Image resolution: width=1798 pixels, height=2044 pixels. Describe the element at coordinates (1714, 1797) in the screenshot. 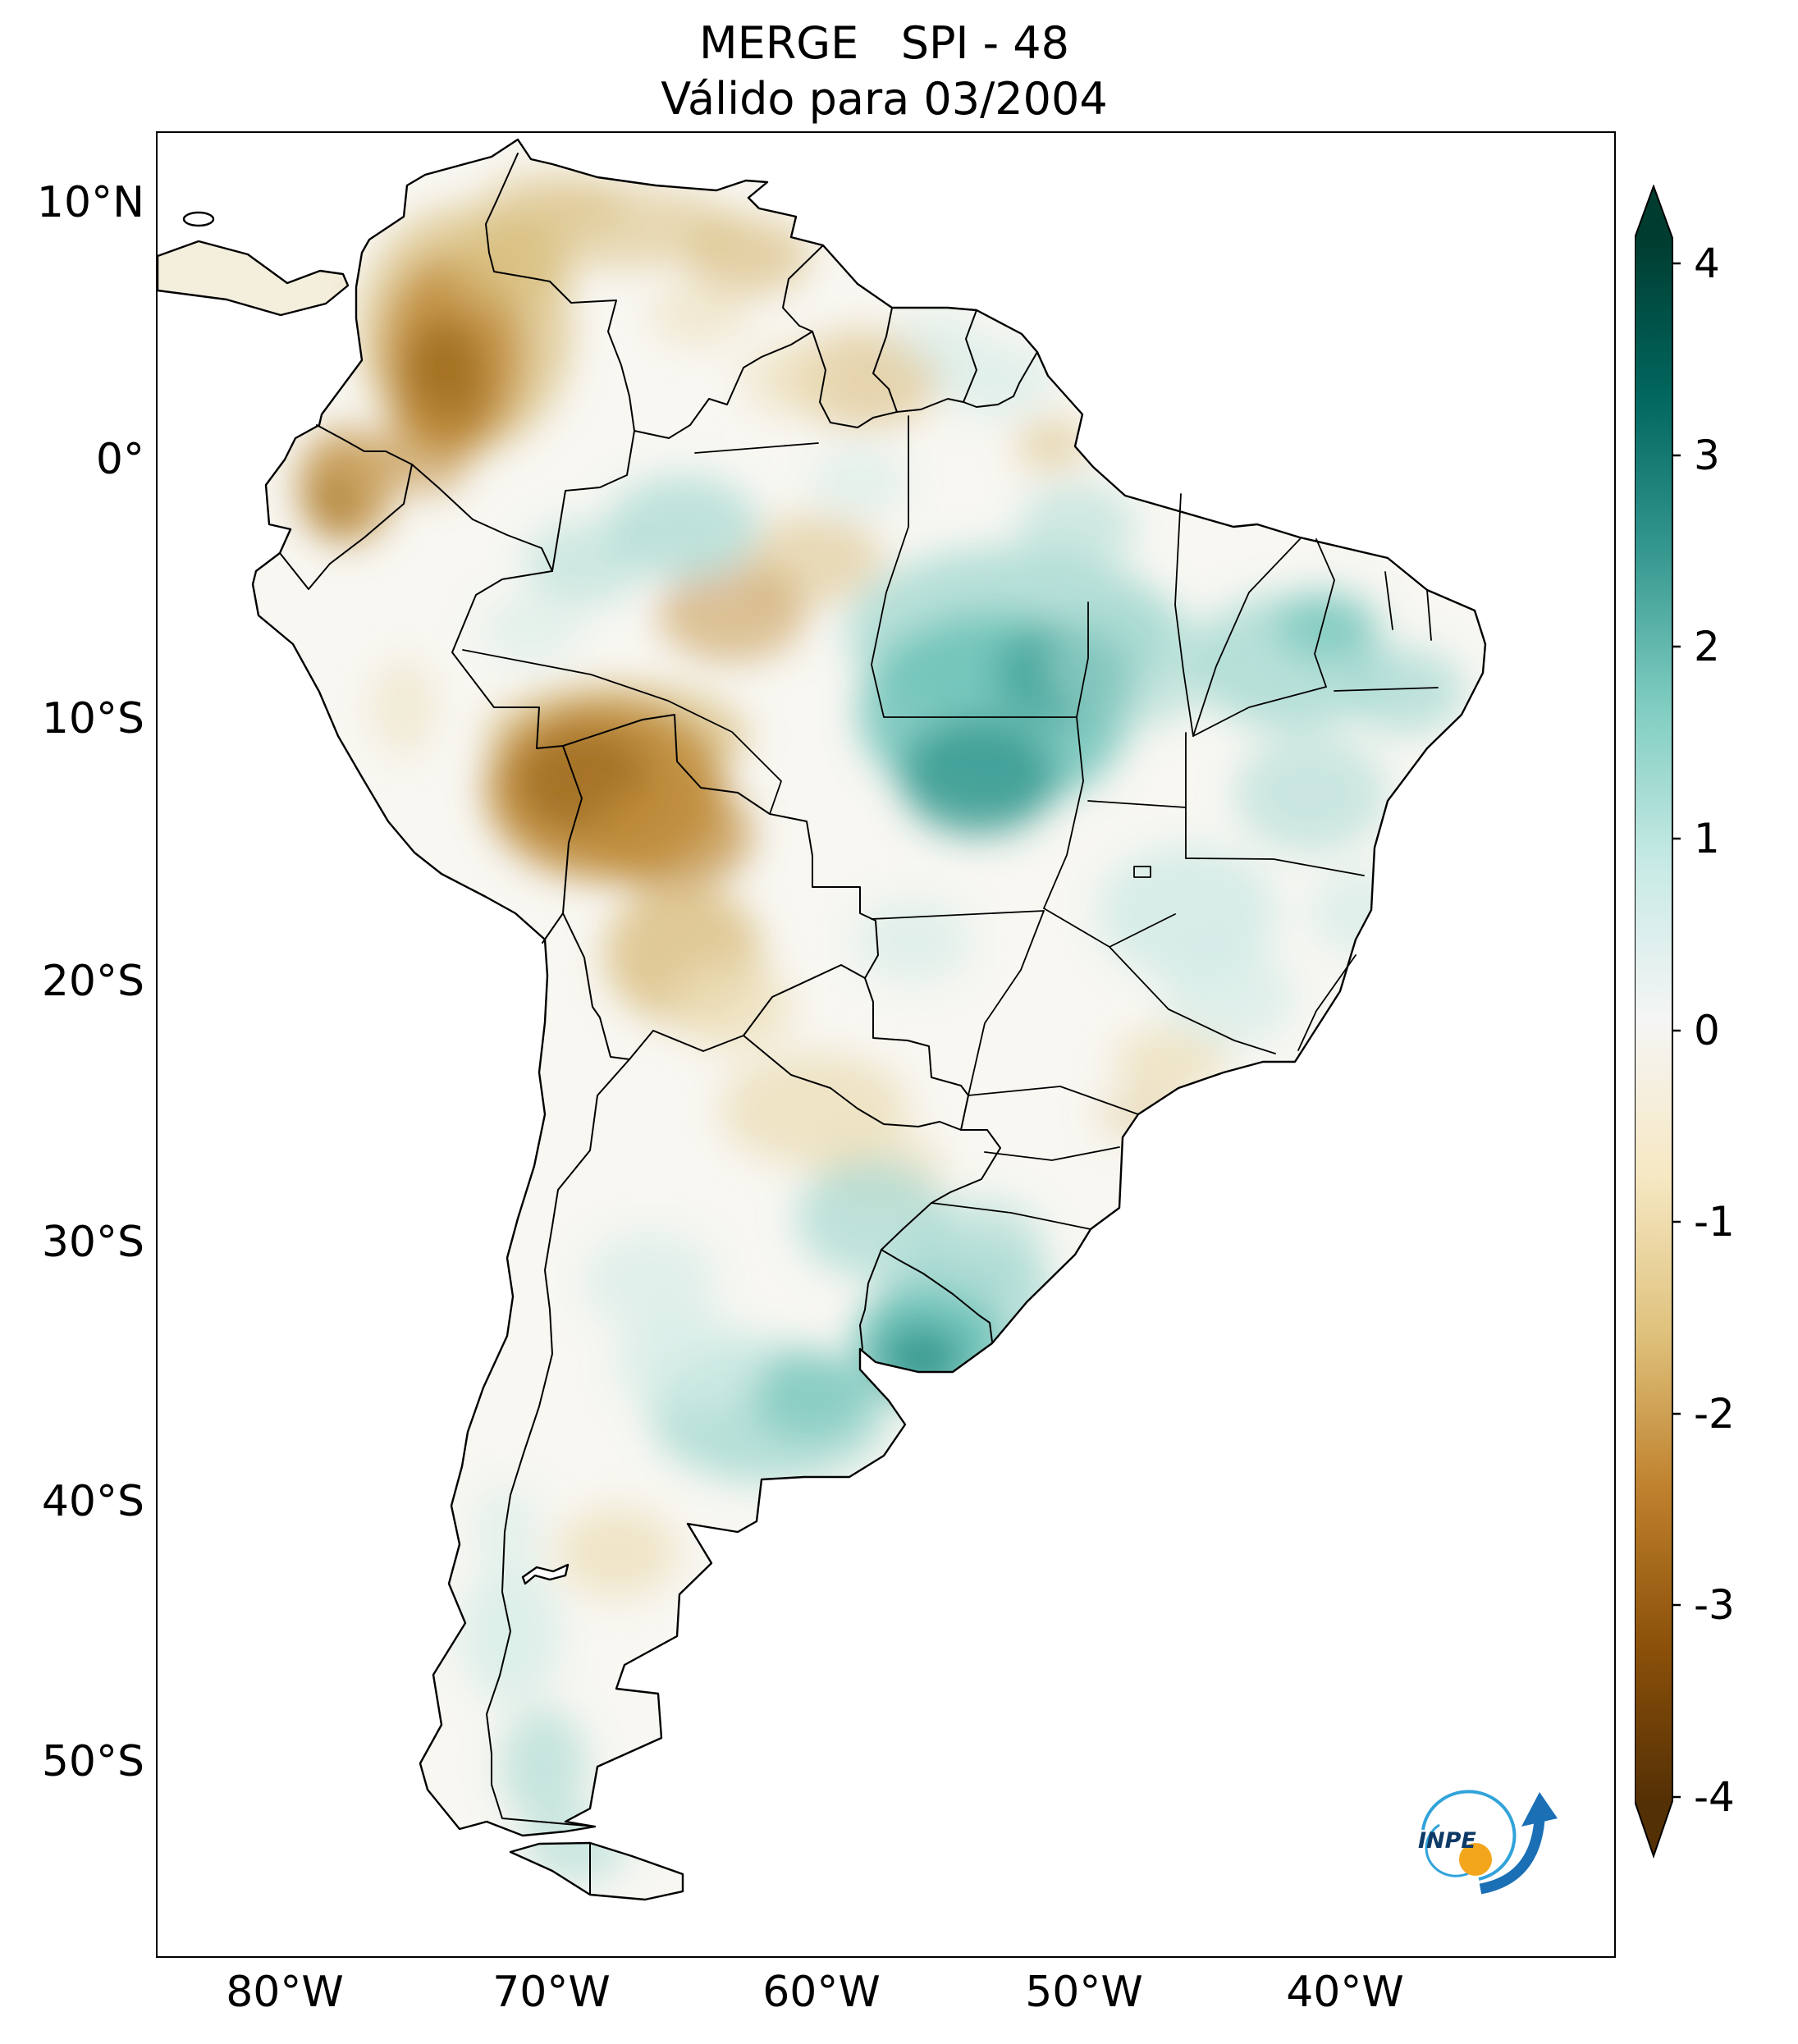

I see `colorbar-tick-label: -4` at that location.